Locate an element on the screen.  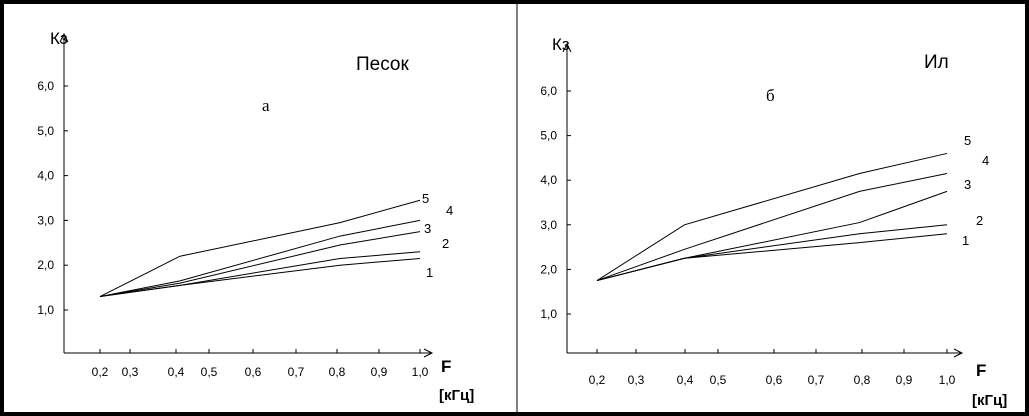
panel-title: Ил is located at coordinates (936, 62).